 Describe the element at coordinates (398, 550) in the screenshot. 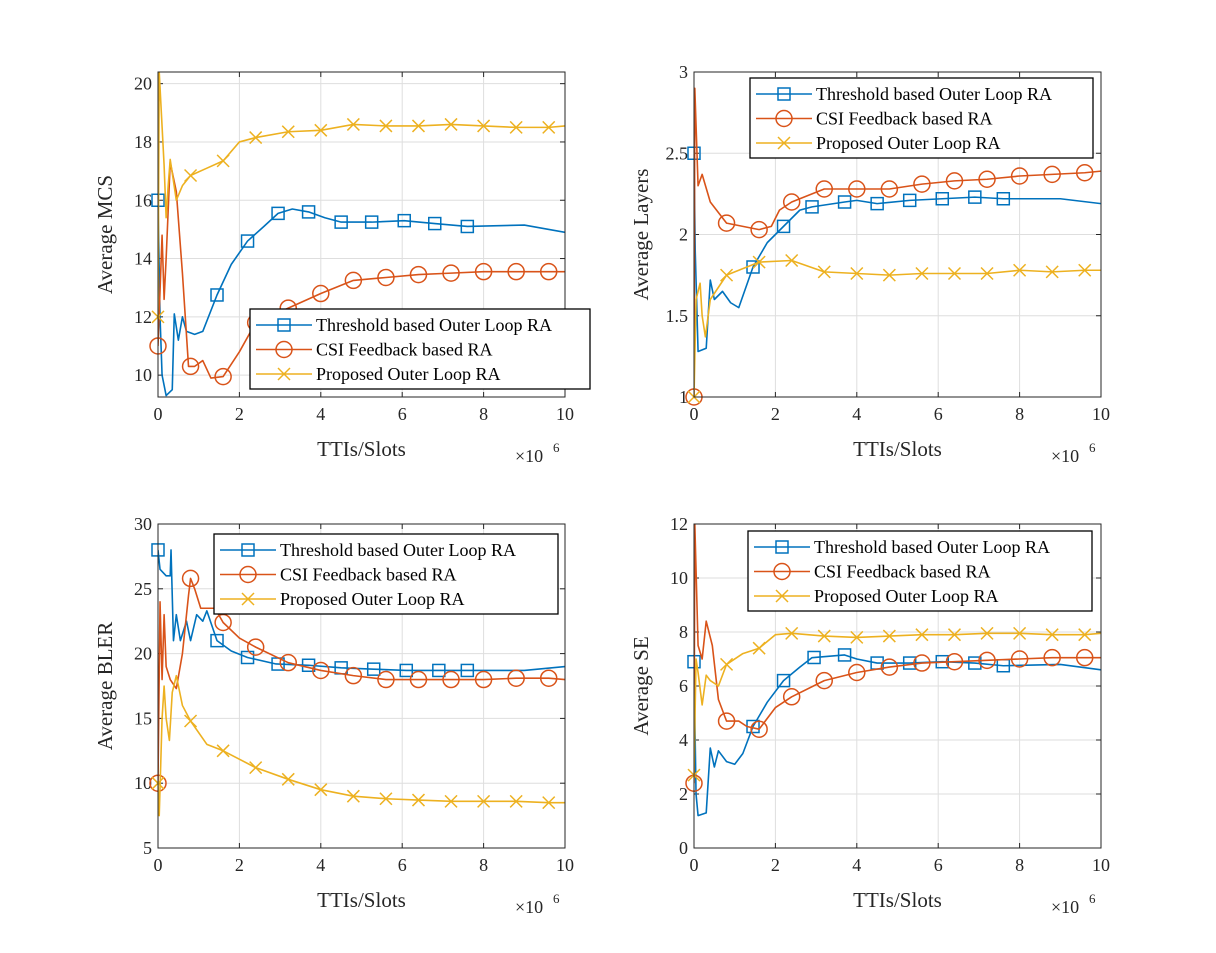

I see `legend-label: Threshold based Outer Loop RA` at that location.